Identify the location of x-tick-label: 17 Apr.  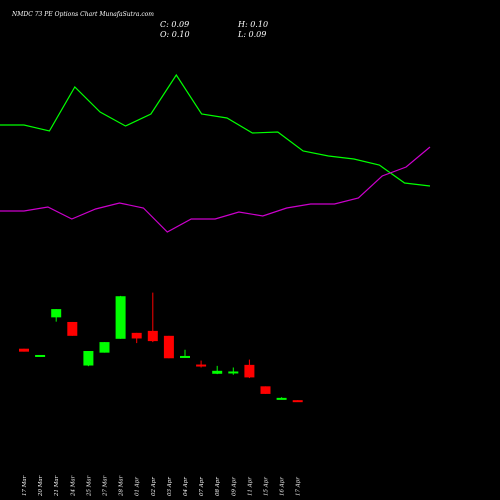
(299, 486).